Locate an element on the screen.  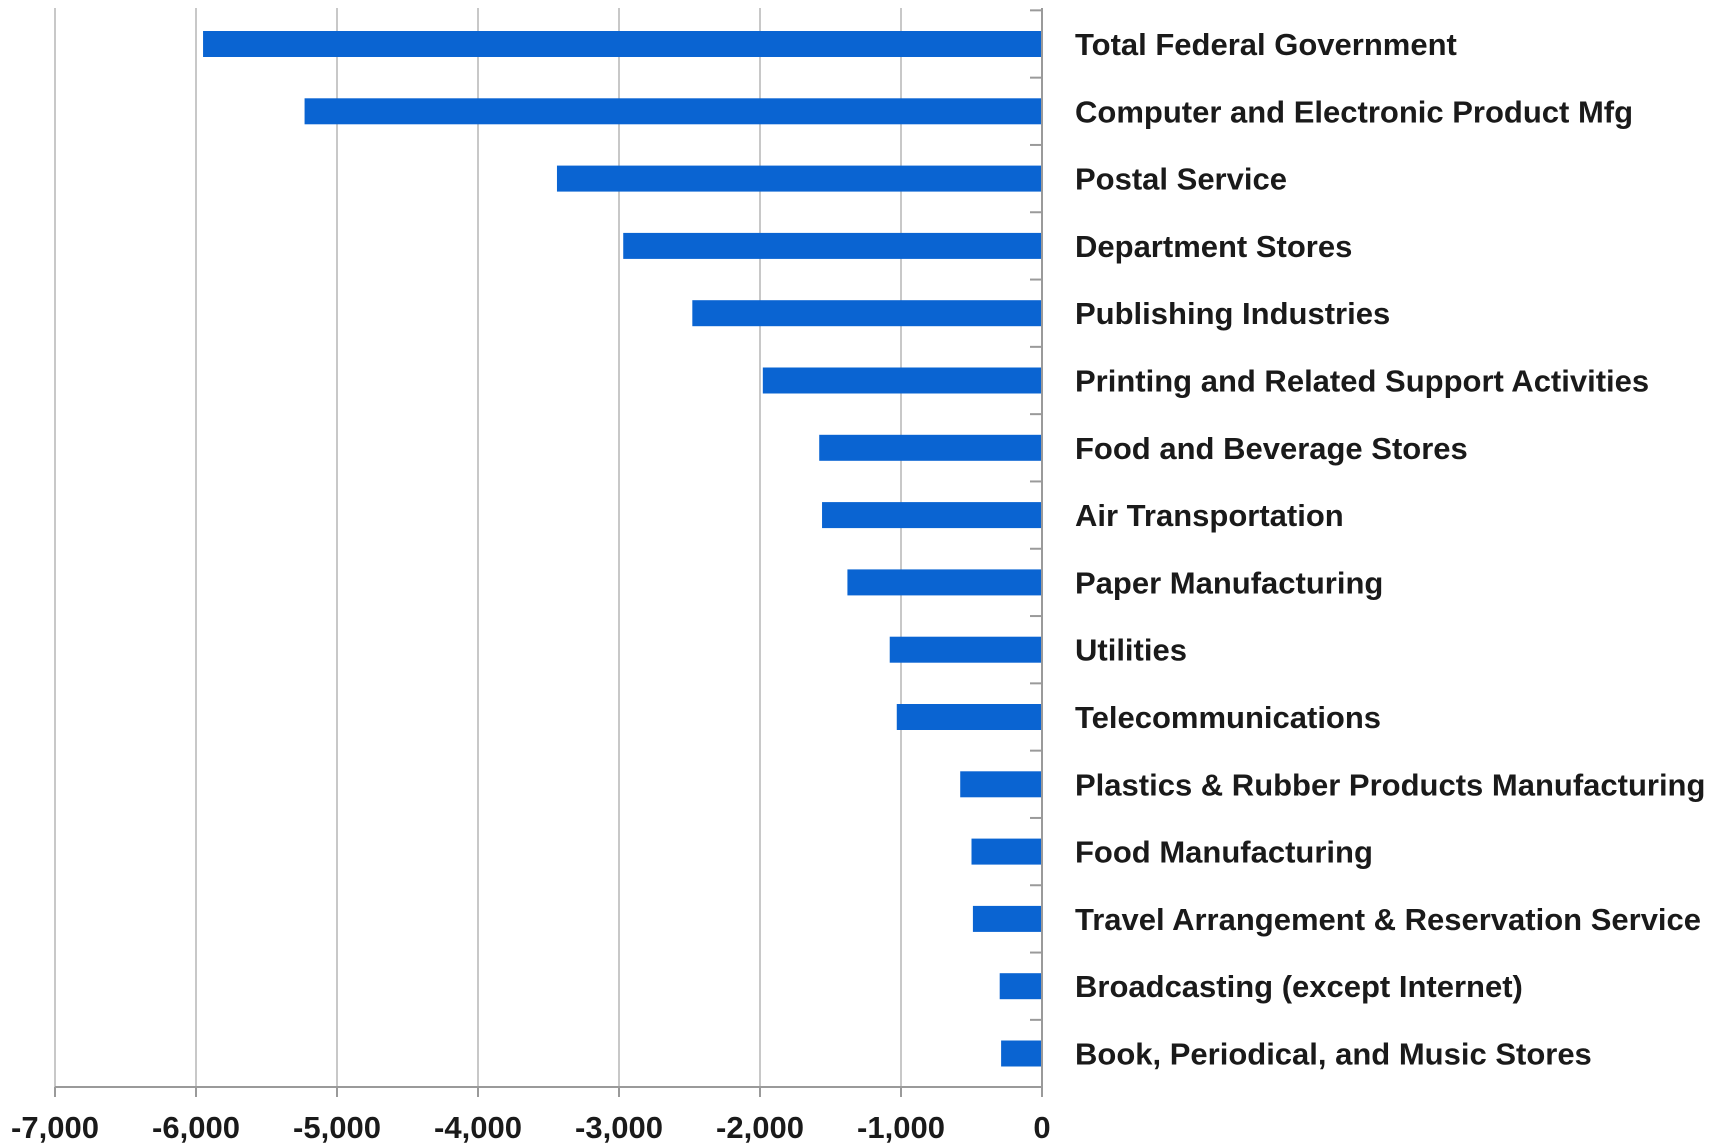
x-tick-label: -6,000 is located at coordinates (196, 1127).